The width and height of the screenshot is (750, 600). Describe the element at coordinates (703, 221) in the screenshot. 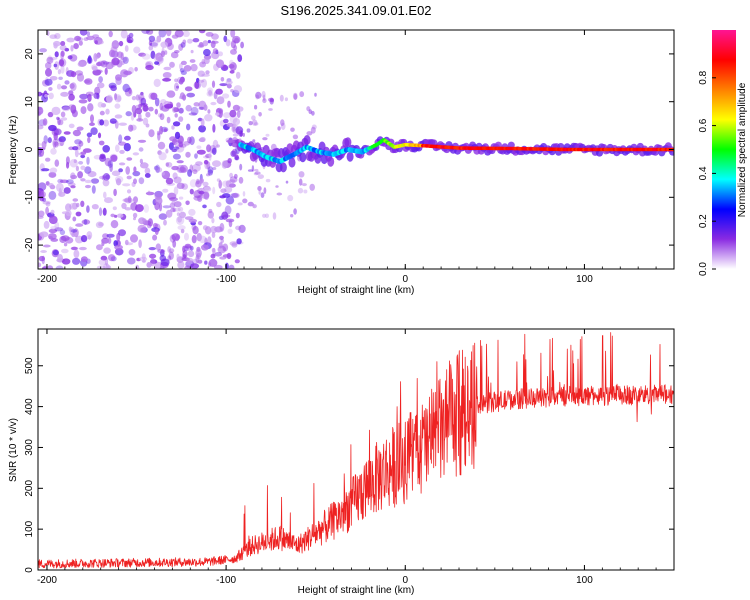

I see `colorbar-tick-label: 0.2` at that location.